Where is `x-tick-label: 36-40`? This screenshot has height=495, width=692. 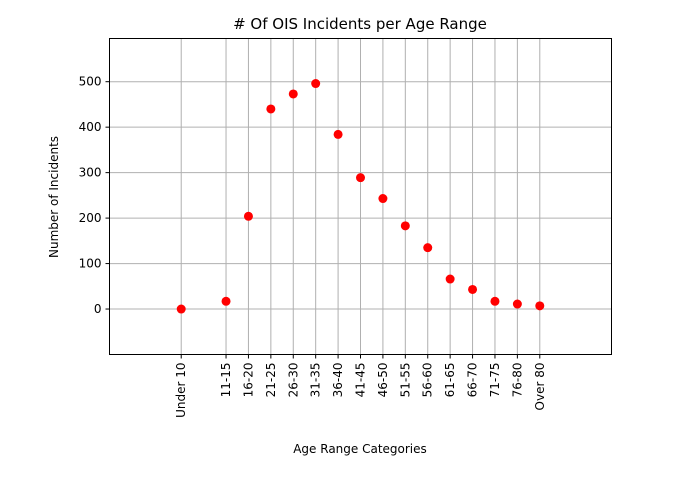 x-tick-label: 36-40 is located at coordinates (338, 380).